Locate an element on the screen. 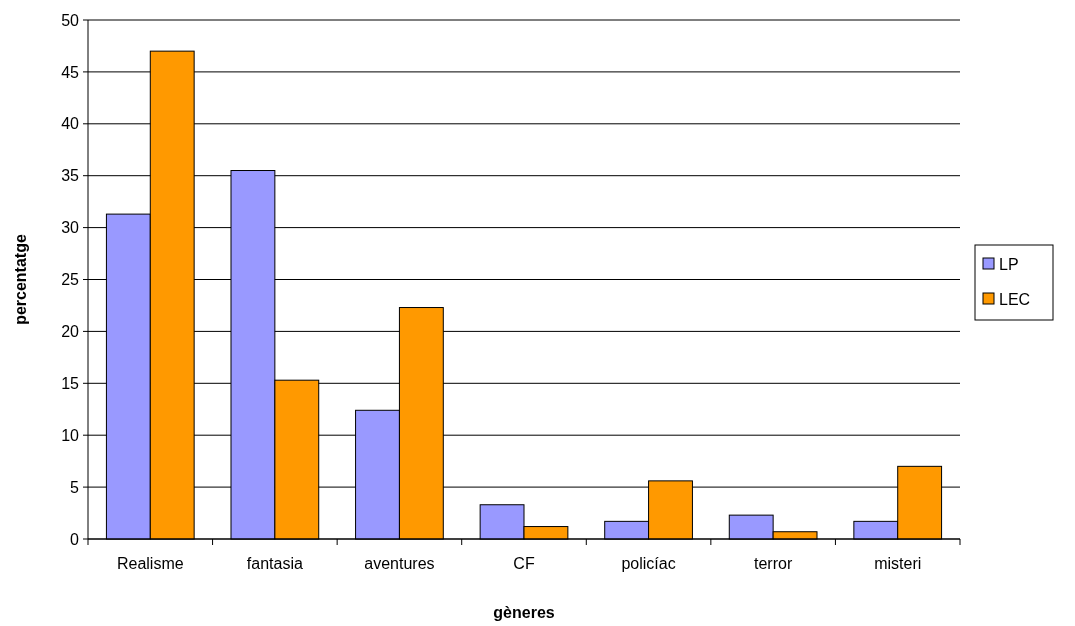 This screenshot has height=626, width=1075. x-tick-label: policíac is located at coordinates (648, 563).